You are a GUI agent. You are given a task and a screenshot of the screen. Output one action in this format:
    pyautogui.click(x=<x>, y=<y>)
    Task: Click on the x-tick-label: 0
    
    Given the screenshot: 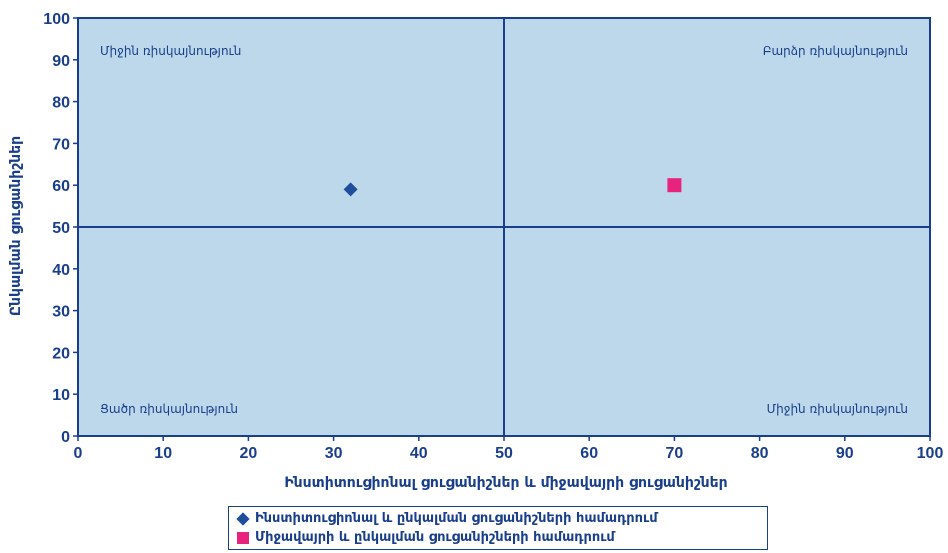 What is the action you would take?
    pyautogui.click(x=78, y=453)
    